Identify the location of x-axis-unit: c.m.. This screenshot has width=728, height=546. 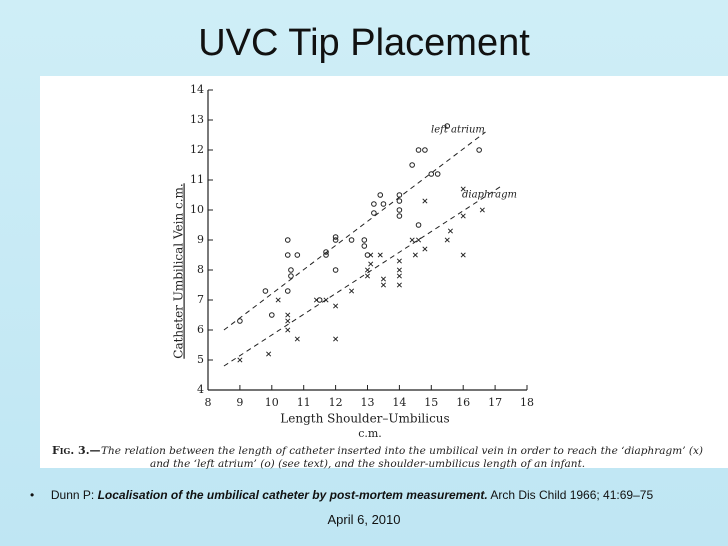
(370, 433).